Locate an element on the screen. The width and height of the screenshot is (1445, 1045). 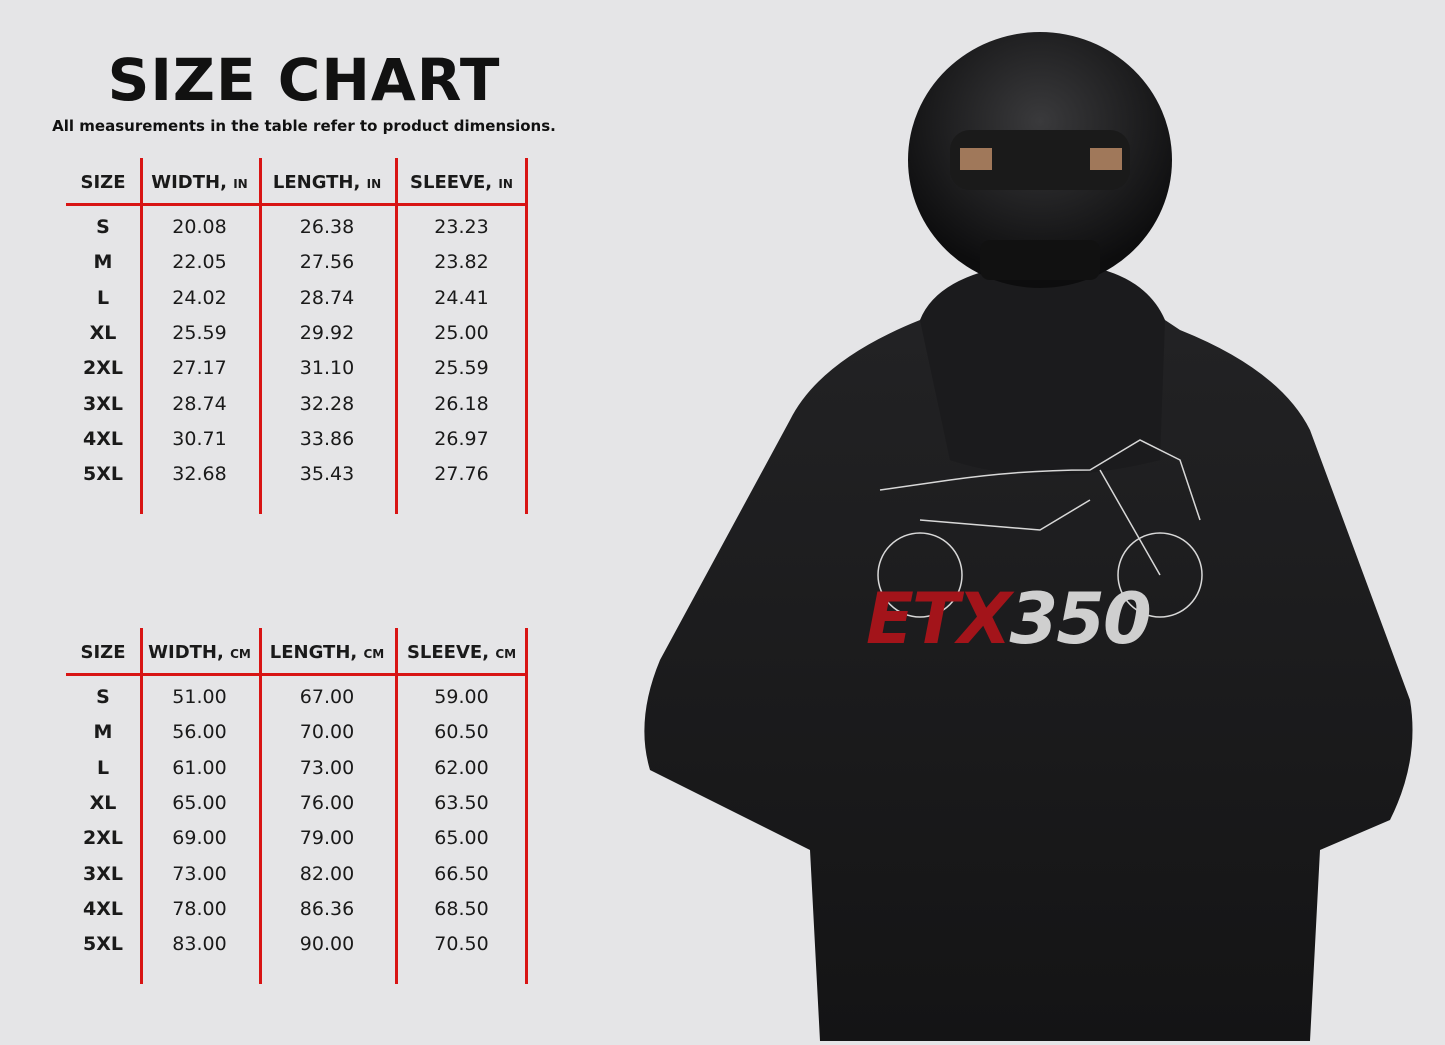
measurement-cell: 20.08 is located at coordinates (199, 227).